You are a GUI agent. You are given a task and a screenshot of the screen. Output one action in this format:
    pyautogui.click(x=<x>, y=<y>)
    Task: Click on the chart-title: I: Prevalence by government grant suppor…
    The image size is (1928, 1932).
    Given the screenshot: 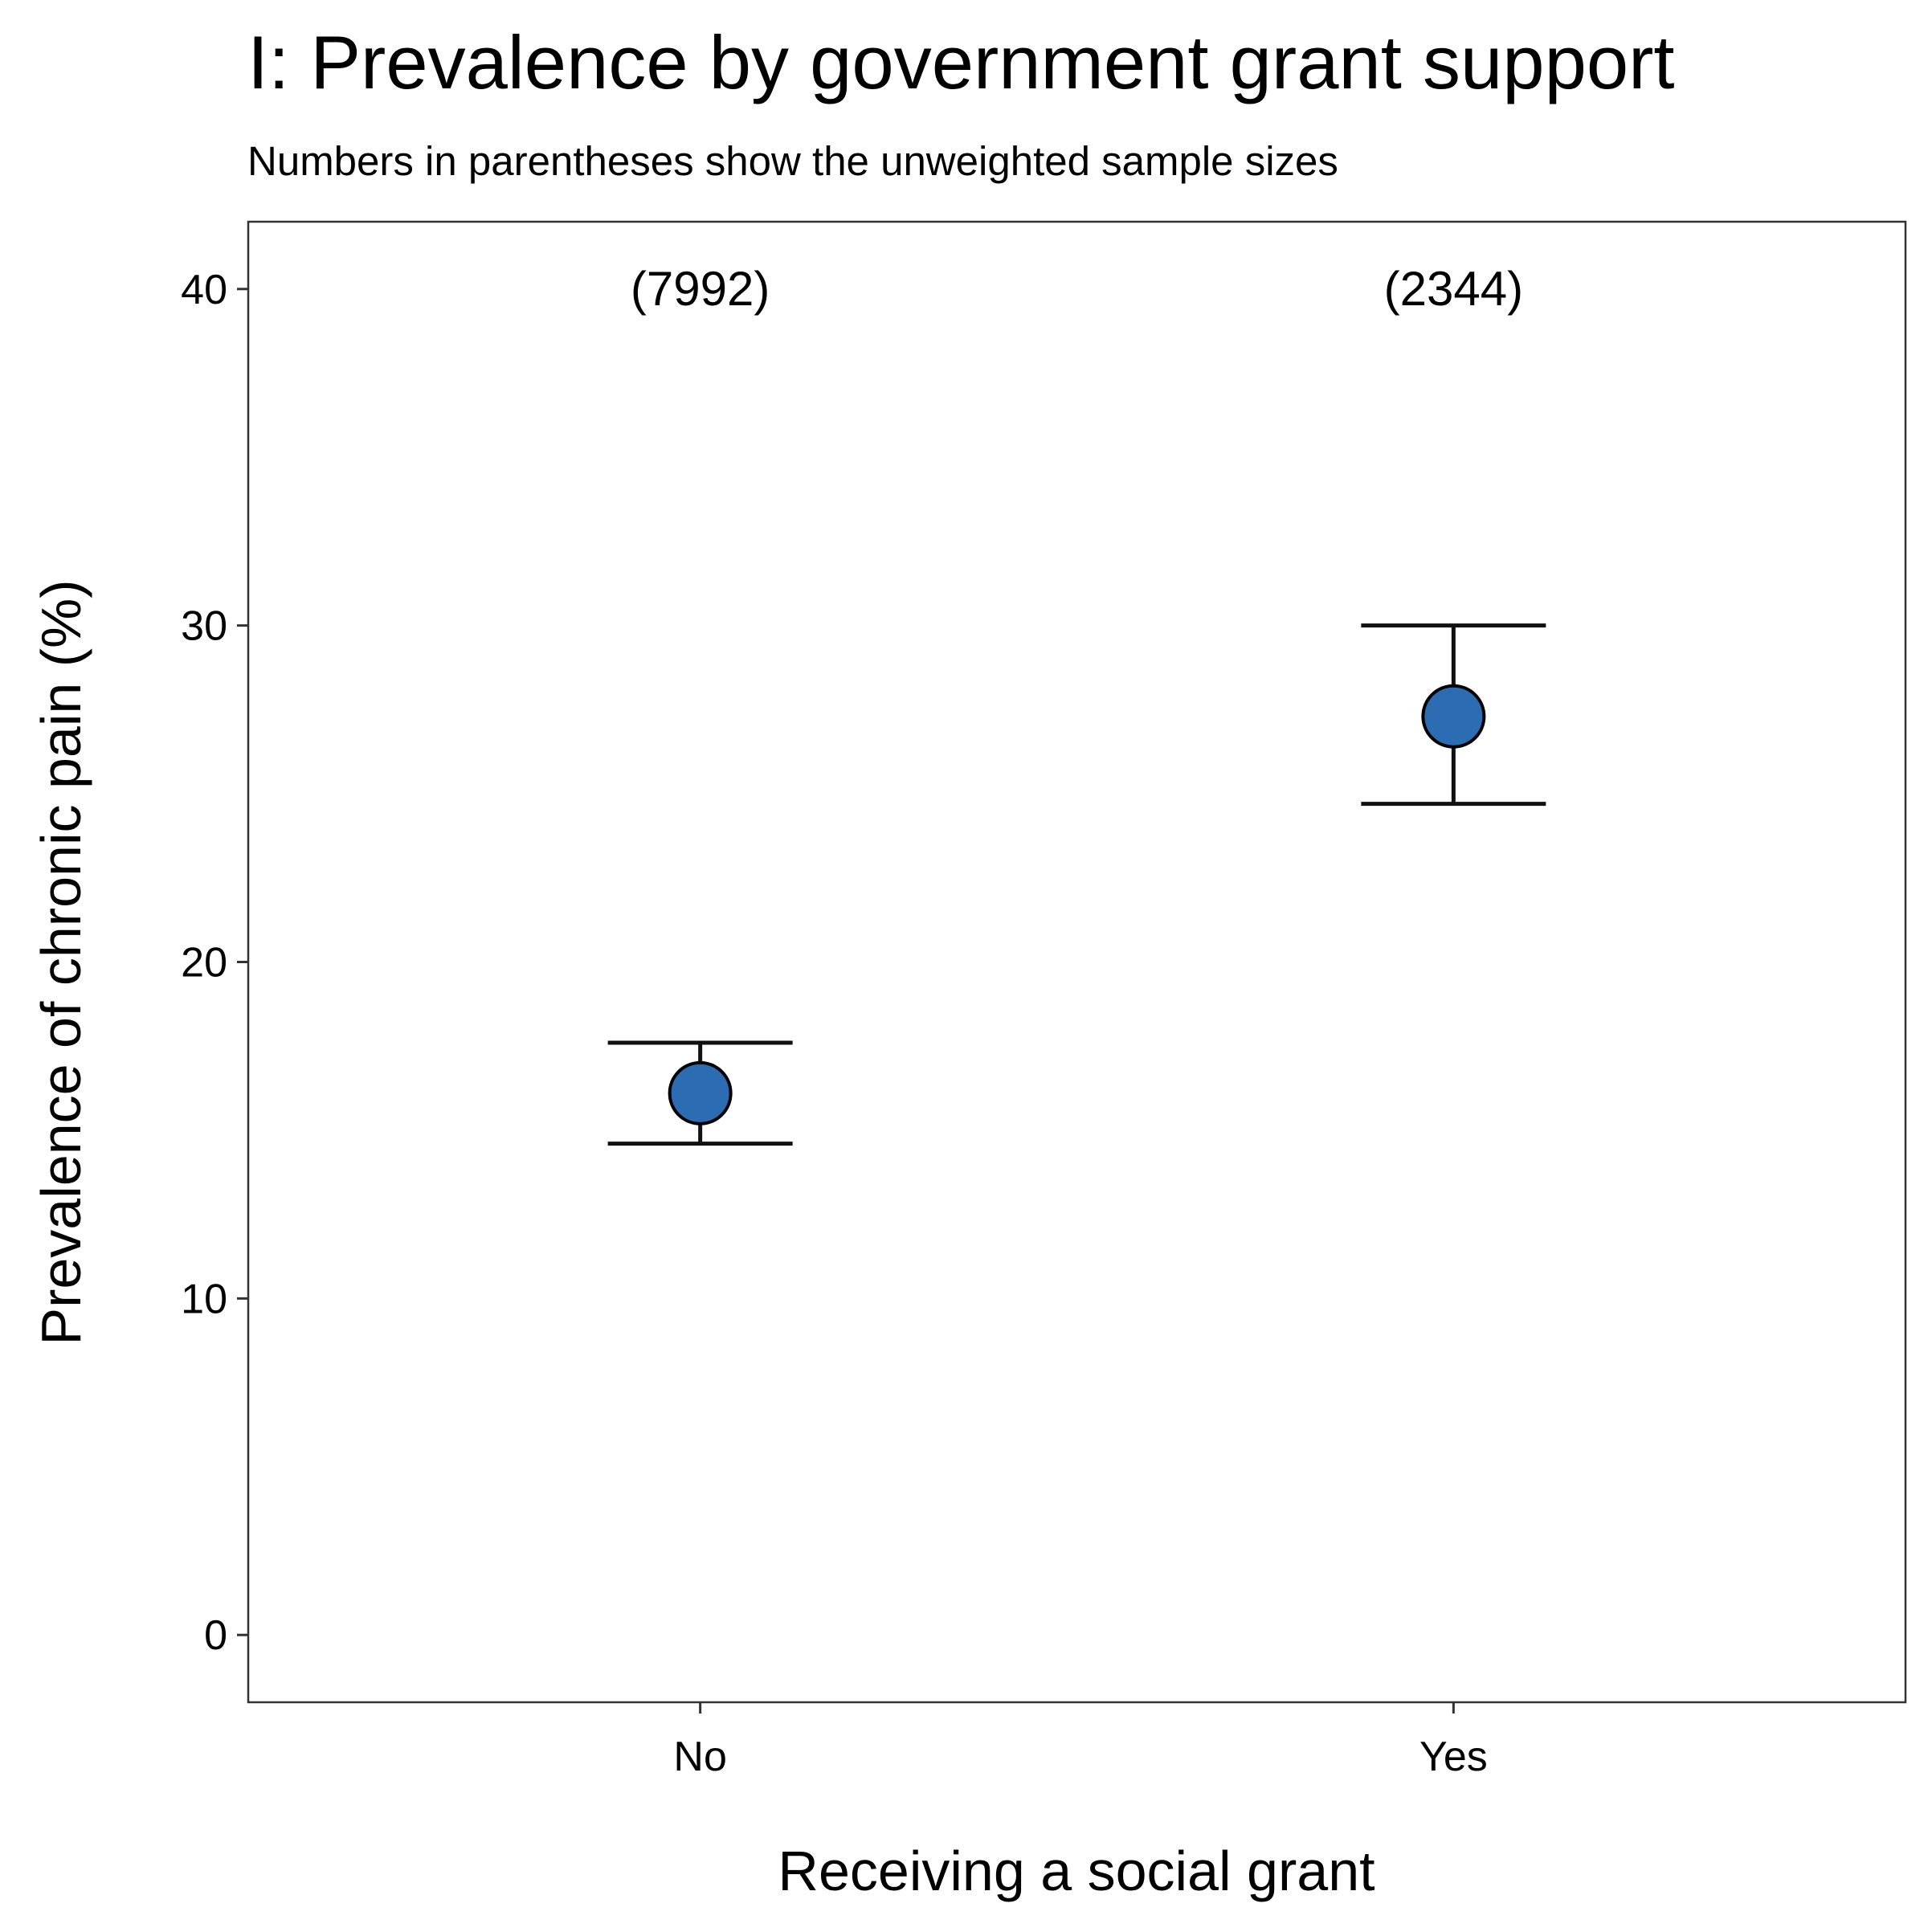 What is the action you would take?
    pyautogui.click(x=961, y=62)
    